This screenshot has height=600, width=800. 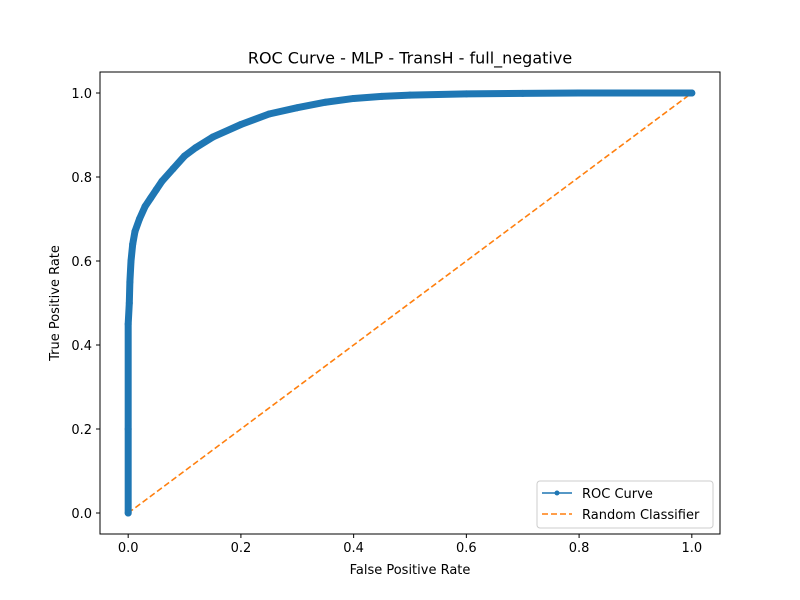 I want to click on legend-box, so click(x=625, y=504).